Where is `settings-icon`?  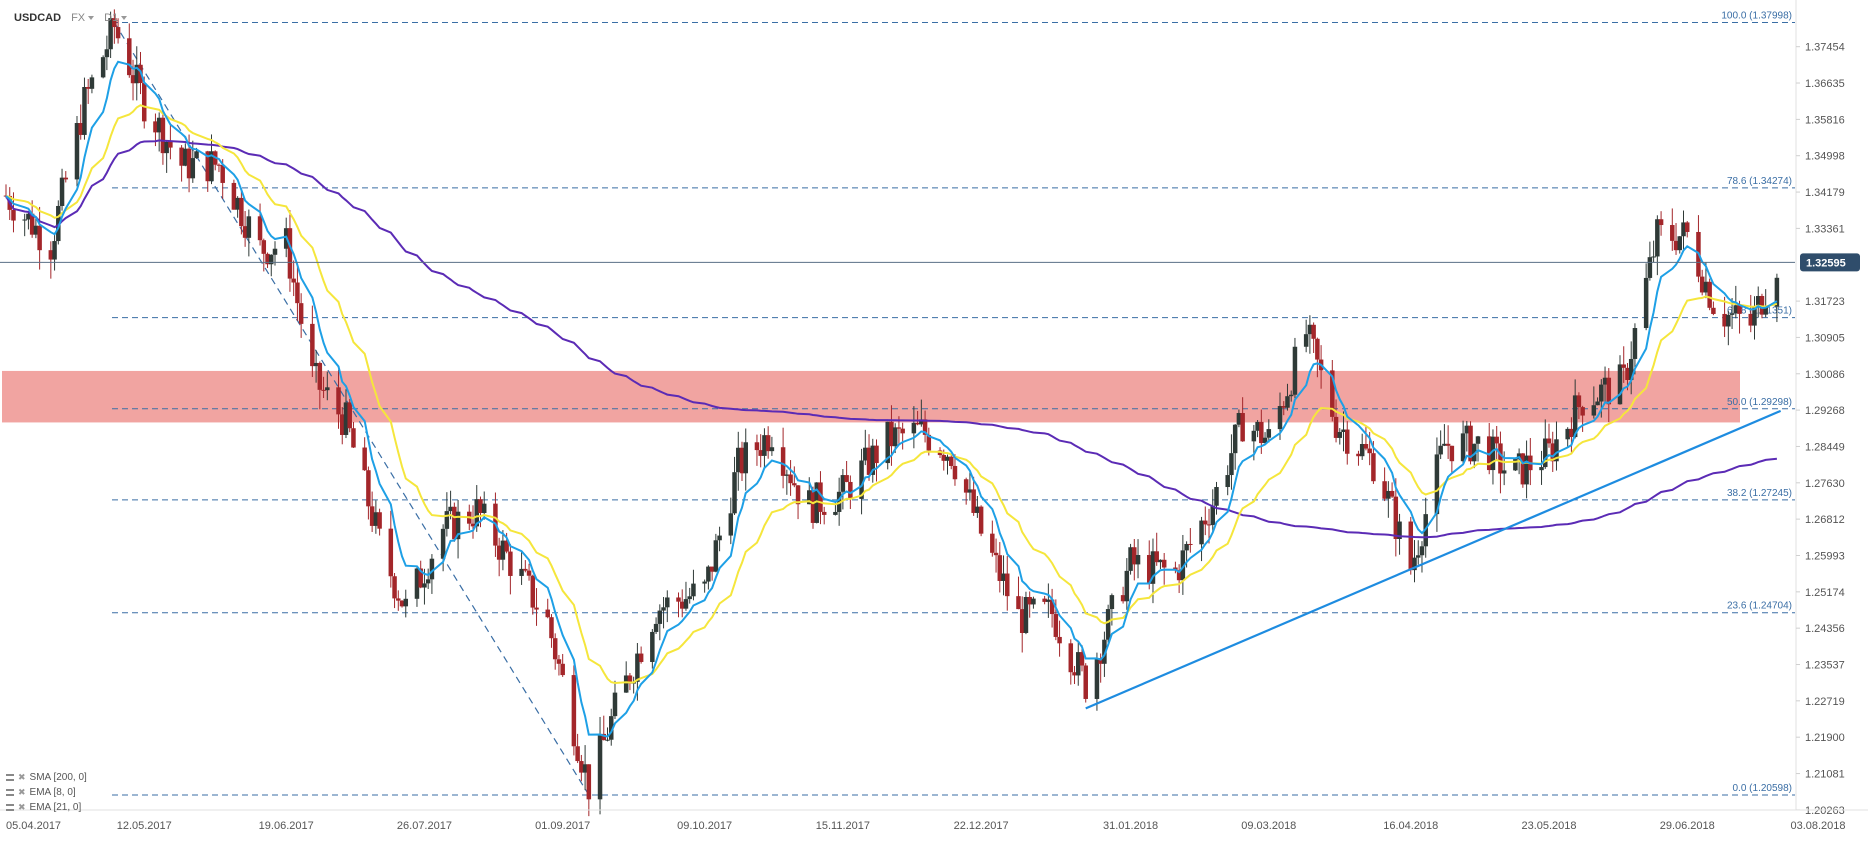
settings-icon is located at coordinates (10, 807).